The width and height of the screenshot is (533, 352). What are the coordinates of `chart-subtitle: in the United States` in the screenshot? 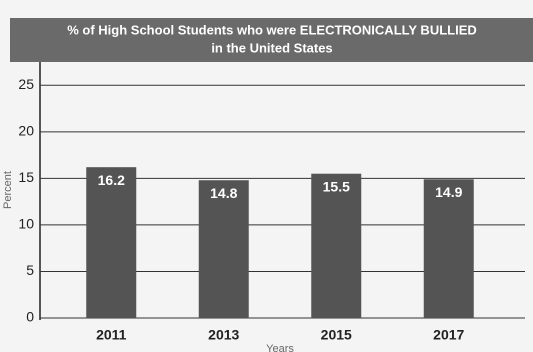 It's located at (271, 47).